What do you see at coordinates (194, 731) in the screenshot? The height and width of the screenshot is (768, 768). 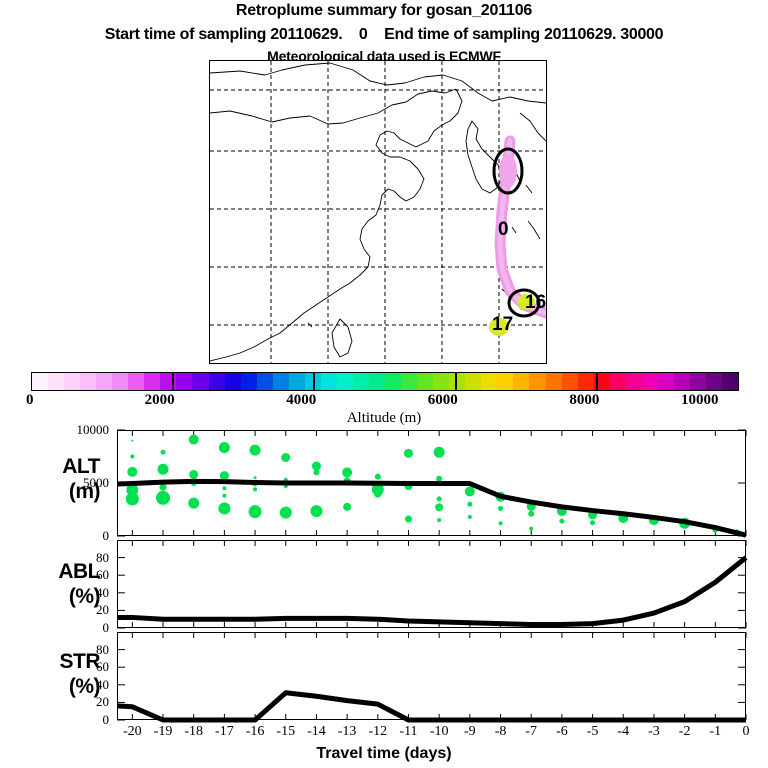 I see `x-tick-label: -18` at bounding box center [194, 731].